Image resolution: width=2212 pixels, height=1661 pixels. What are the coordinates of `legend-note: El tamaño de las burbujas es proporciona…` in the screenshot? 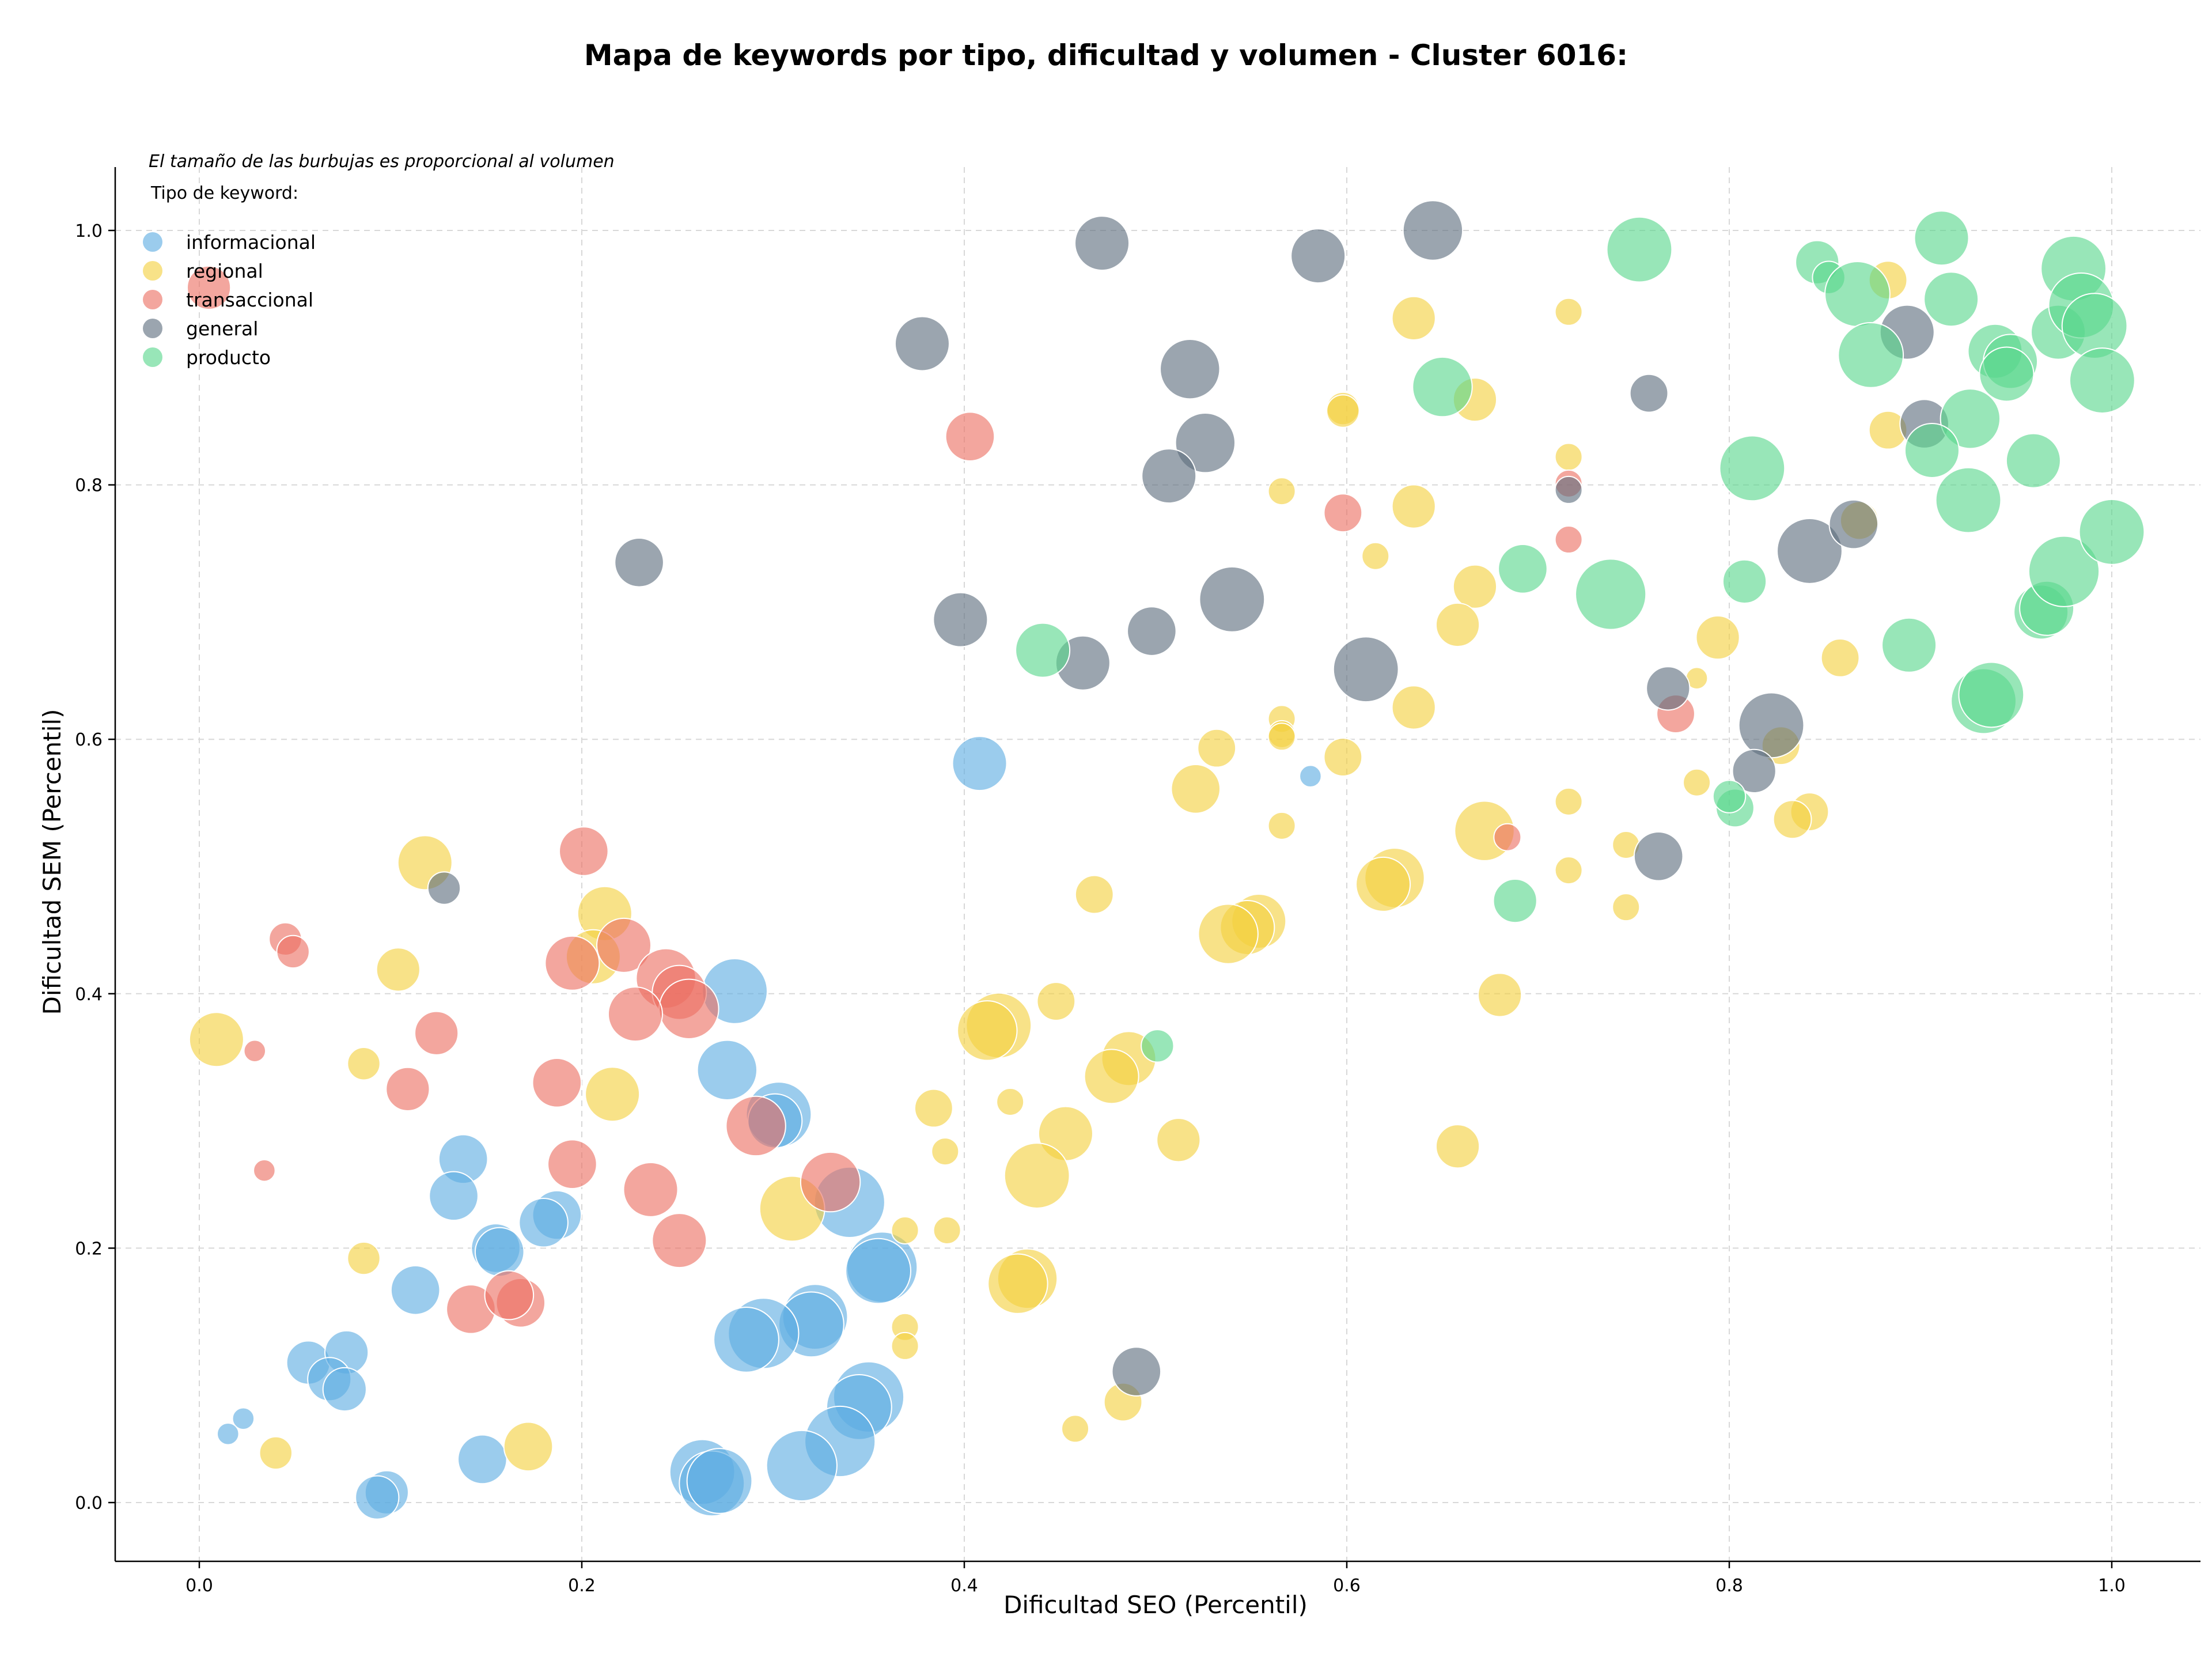 It's located at (382, 162).